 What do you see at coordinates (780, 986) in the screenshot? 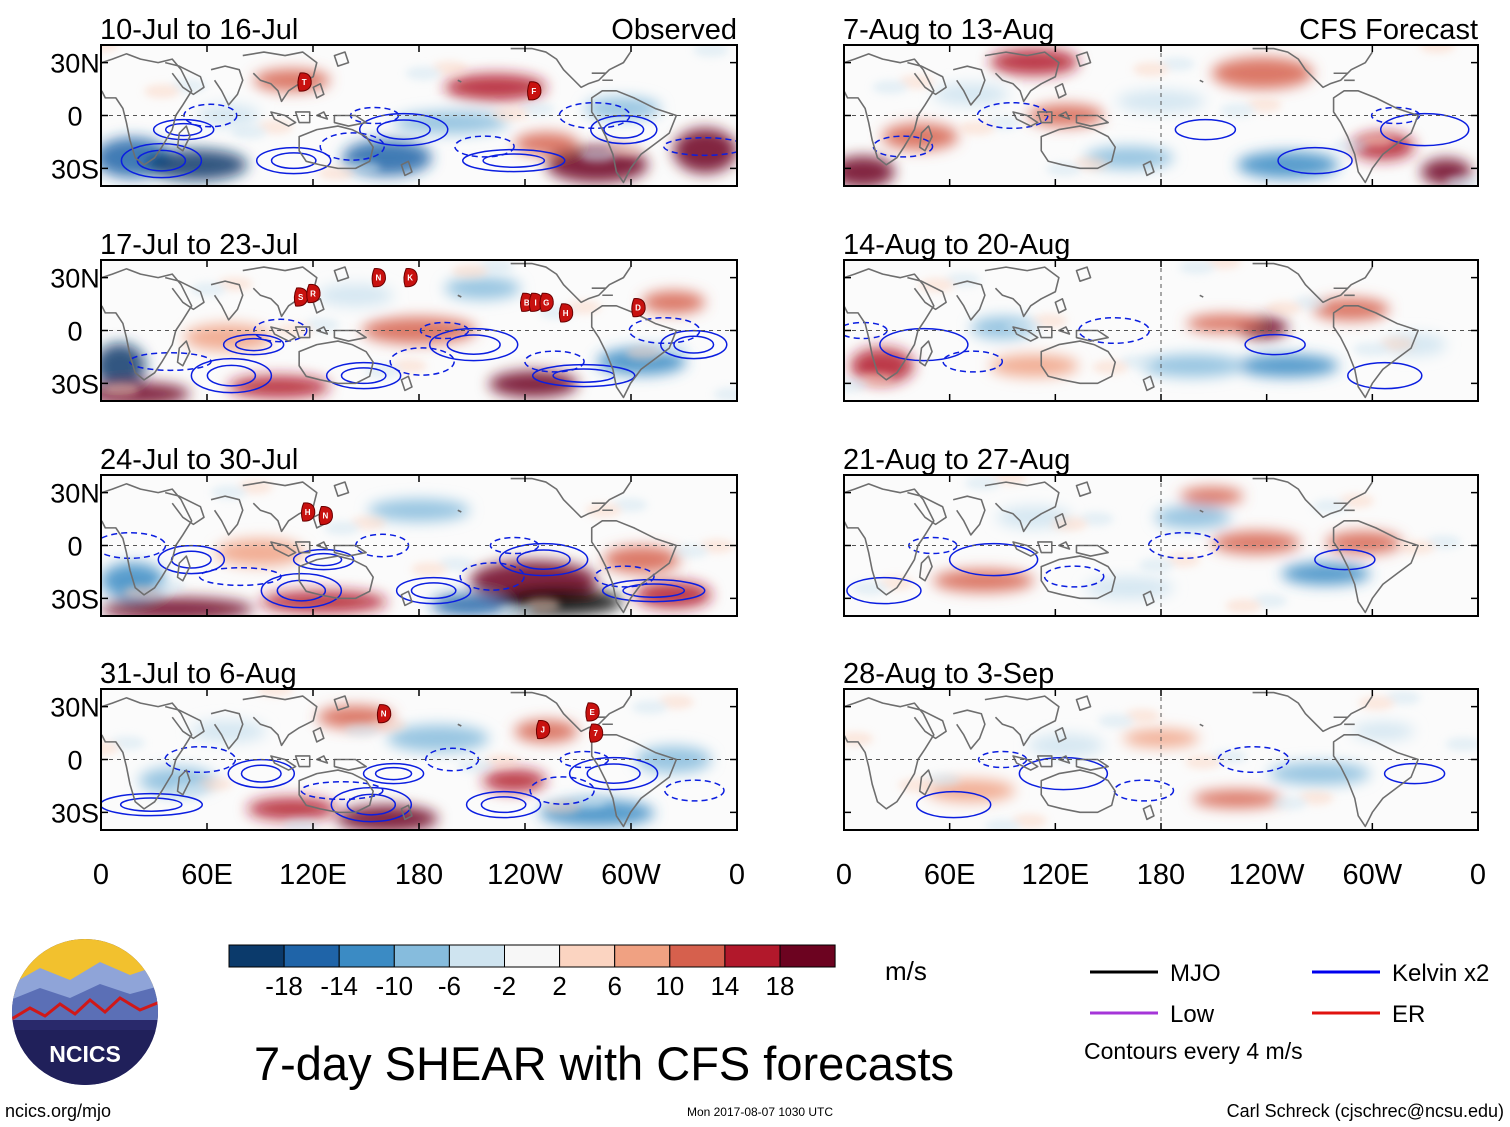
I see `colorbar-tick-label: 18` at bounding box center [780, 986].